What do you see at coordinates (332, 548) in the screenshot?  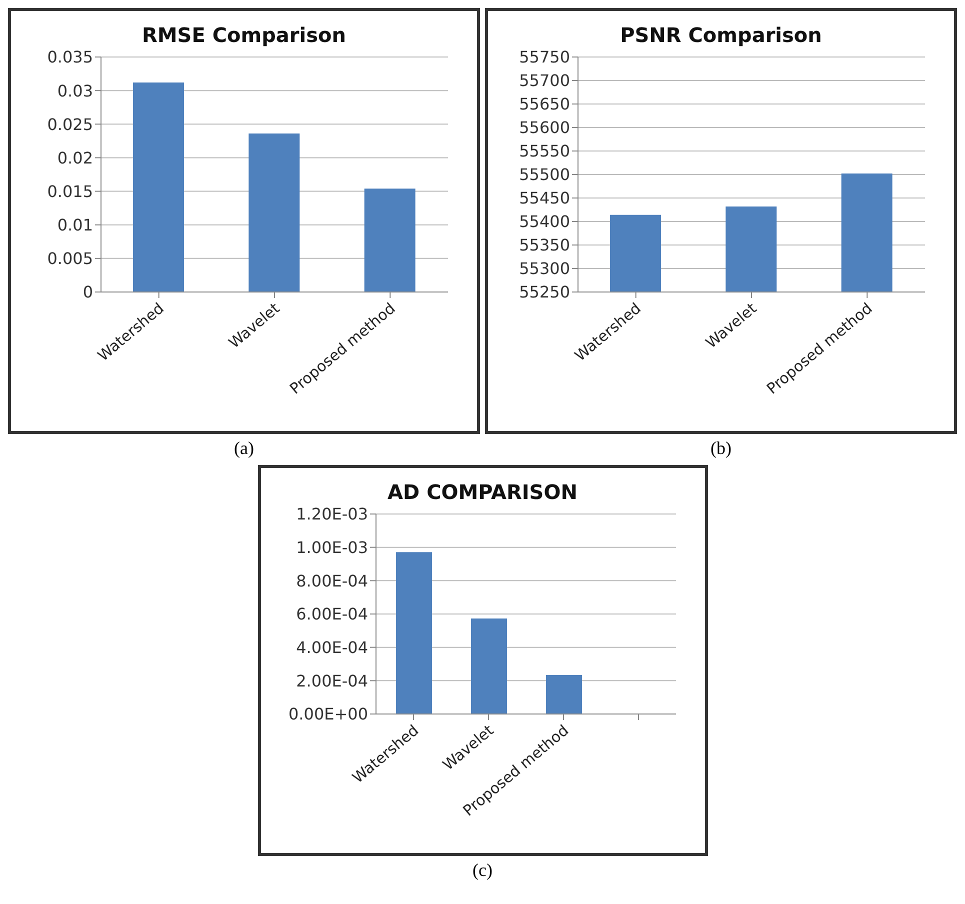 I see `y-tick-label: 1.00E-03` at bounding box center [332, 548].